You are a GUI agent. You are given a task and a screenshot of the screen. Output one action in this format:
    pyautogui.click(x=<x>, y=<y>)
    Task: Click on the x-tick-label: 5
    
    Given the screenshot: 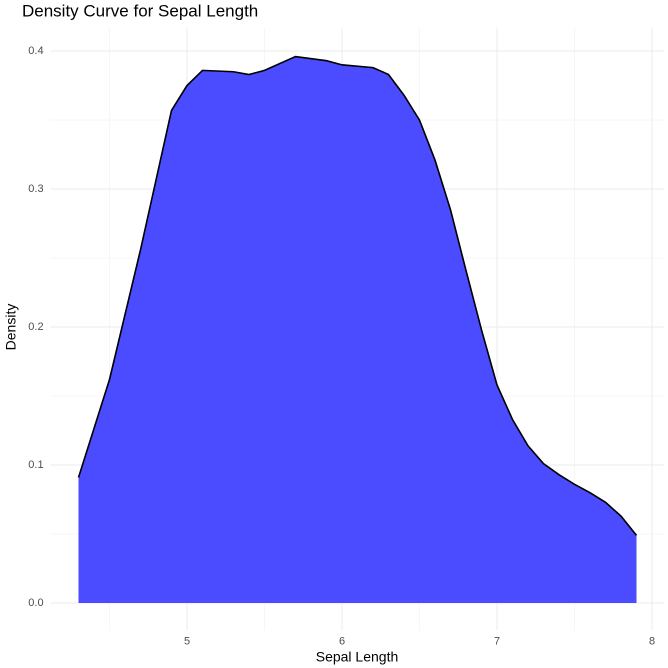 What is the action you would take?
    pyautogui.click(x=187, y=641)
    